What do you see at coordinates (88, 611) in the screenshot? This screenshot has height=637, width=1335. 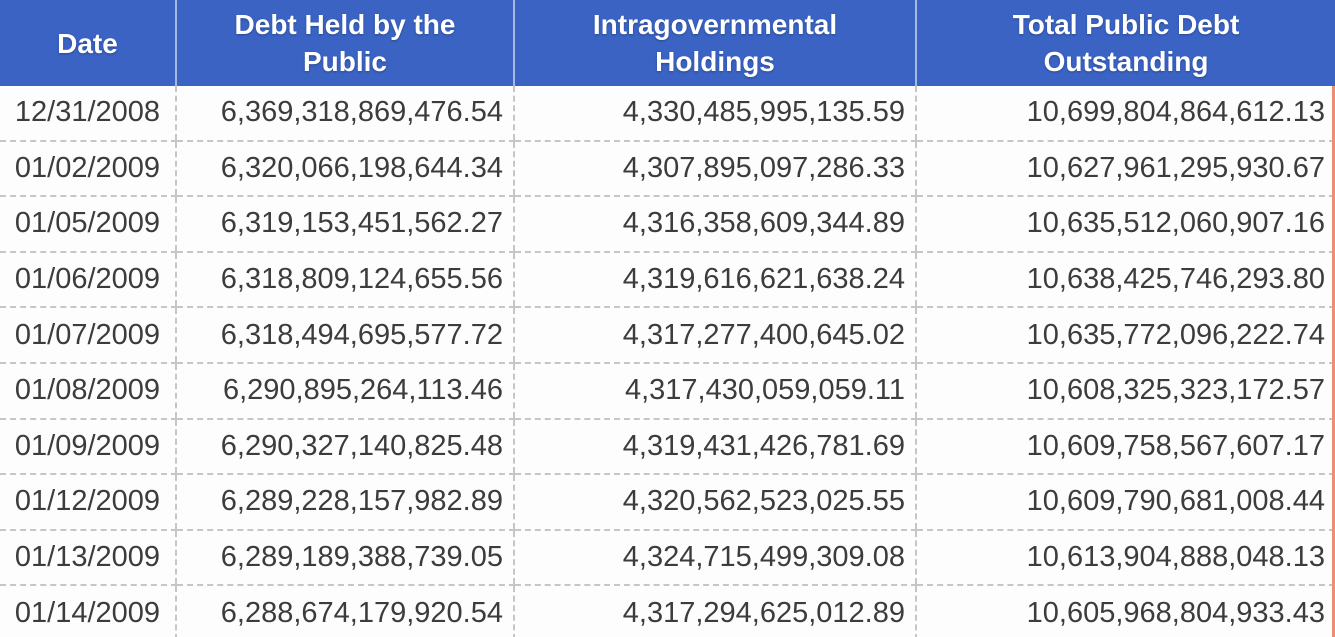 I see `date-cell: 01/14/2009` at bounding box center [88, 611].